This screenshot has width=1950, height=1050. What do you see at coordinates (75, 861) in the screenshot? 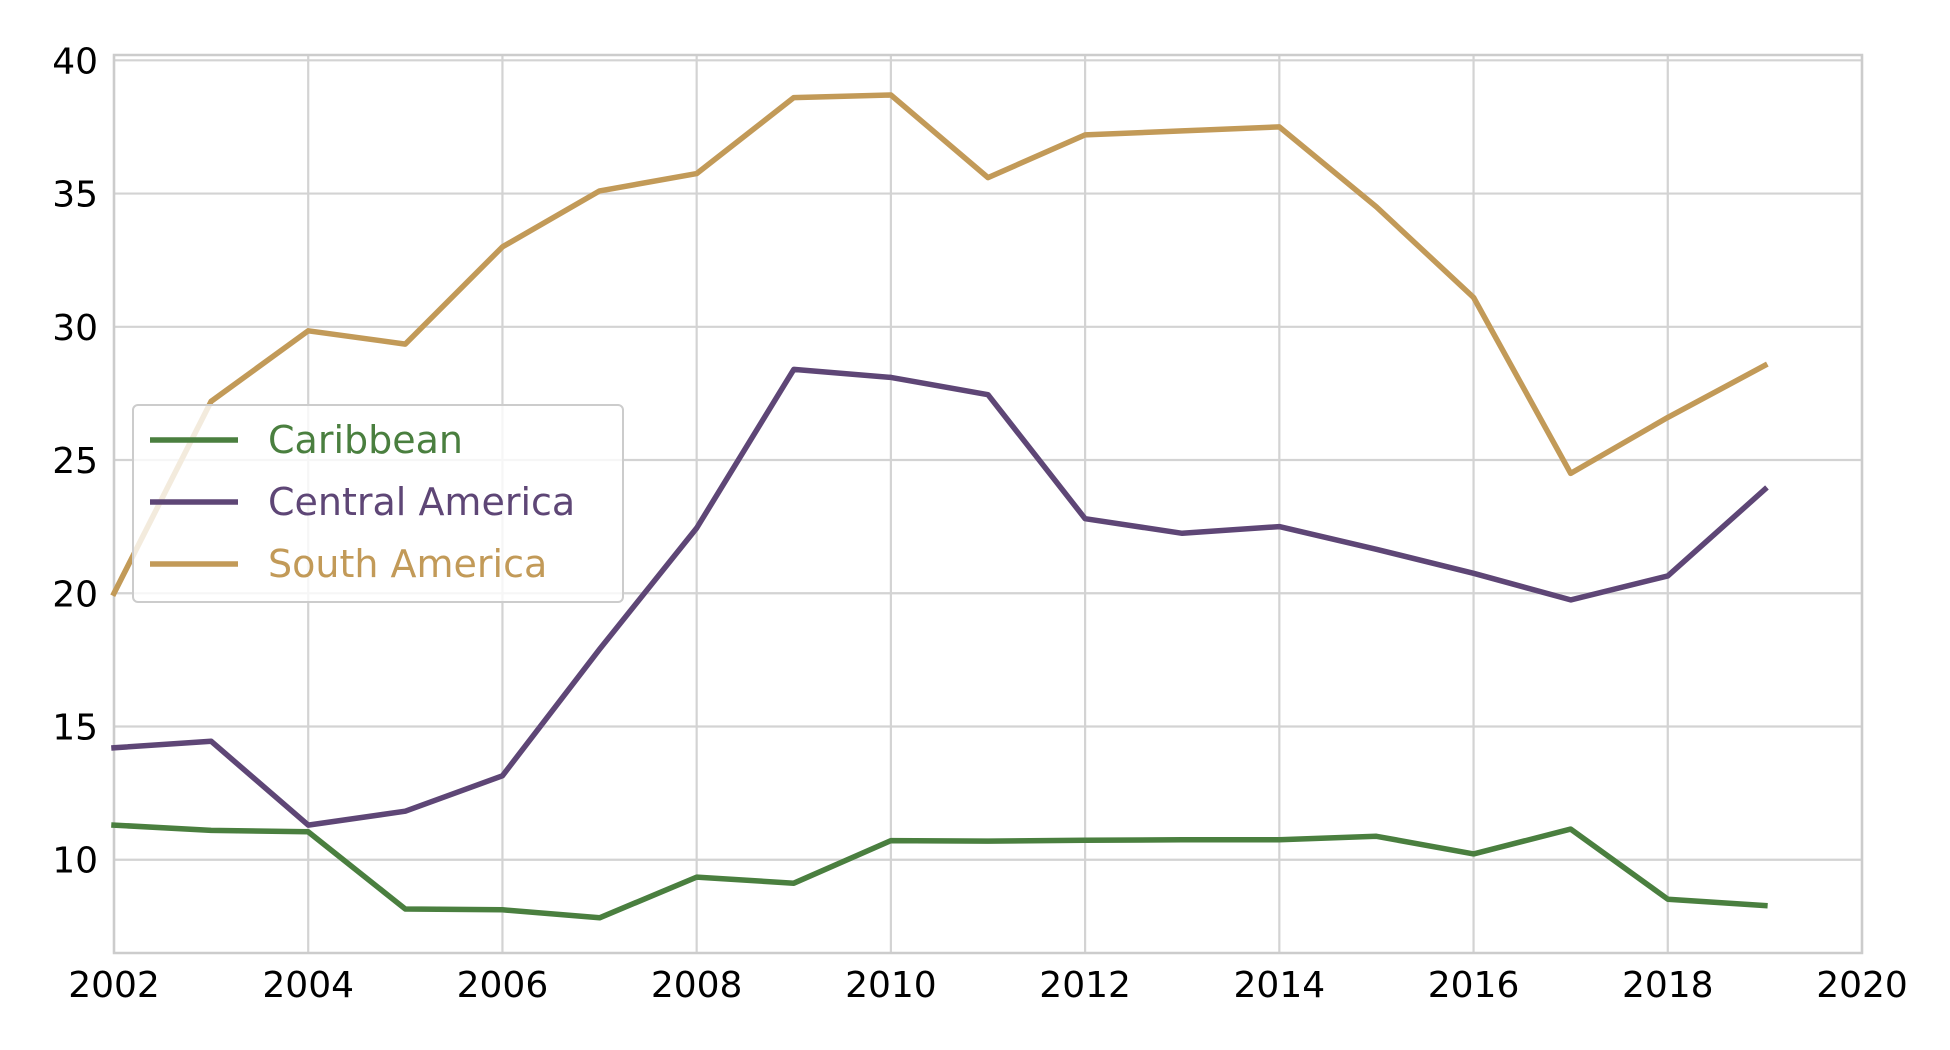
I see `y-tick-label: 10` at bounding box center [75, 861].